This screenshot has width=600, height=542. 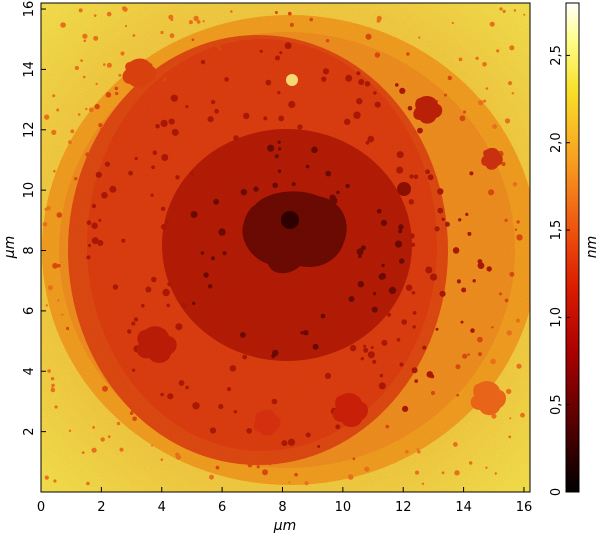 What do you see at coordinates (559, 270) in the screenshot?
I see `colorbar-axis: 0 0,5 1,0 1,5 2,0 2,5` at bounding box center [559, 270].